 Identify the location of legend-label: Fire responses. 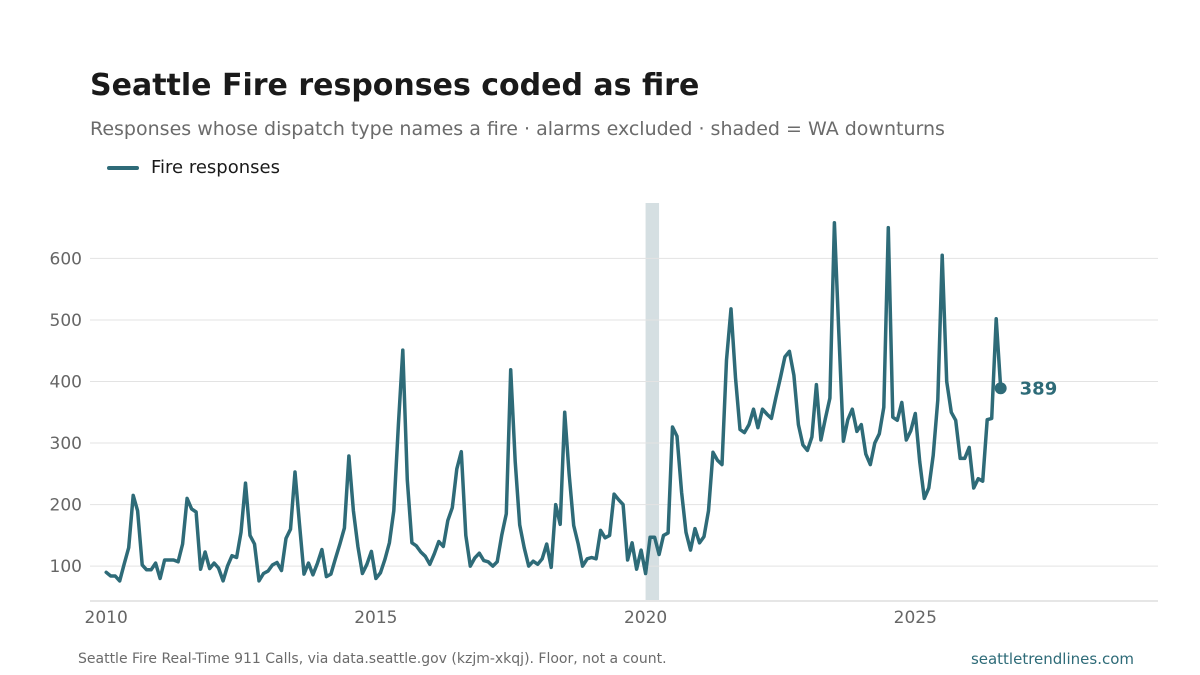
(215, 167).